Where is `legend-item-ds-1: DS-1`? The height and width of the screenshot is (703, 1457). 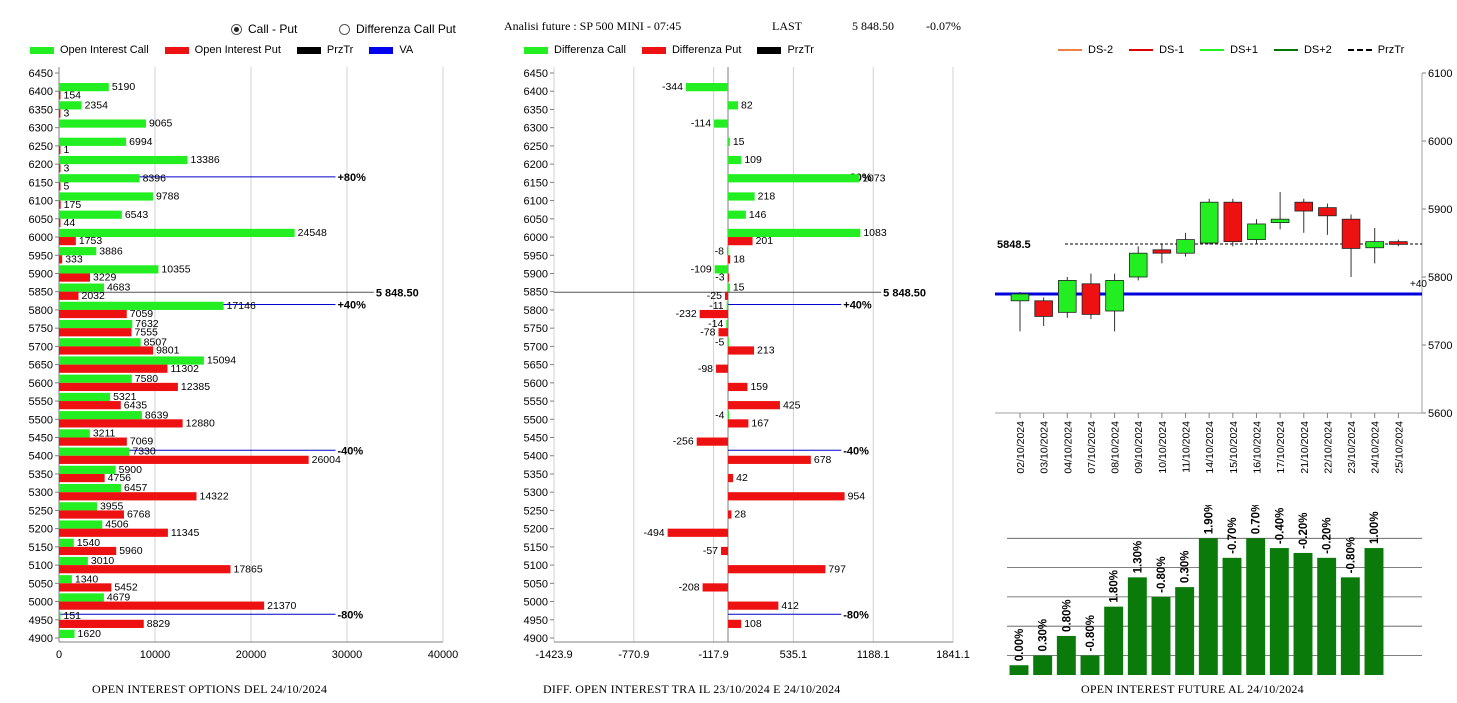
legend-item-ds-1: DS-1 is located at coordinates (1156, 50).